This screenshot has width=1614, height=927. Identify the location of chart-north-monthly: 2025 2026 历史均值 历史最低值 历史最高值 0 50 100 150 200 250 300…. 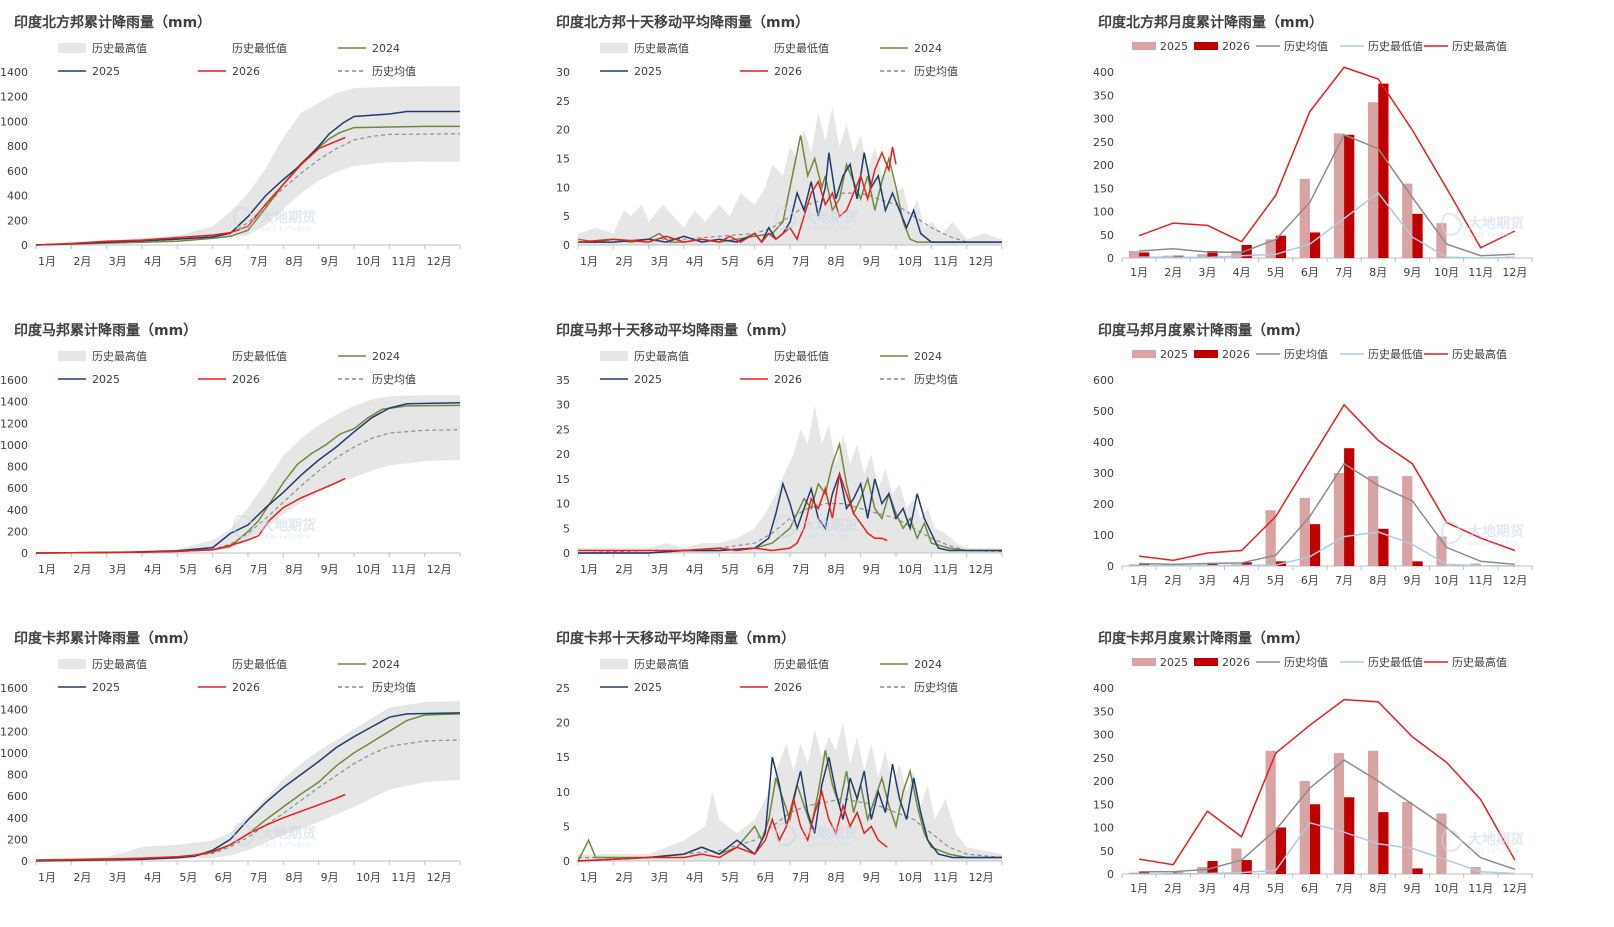
(1313, 159).